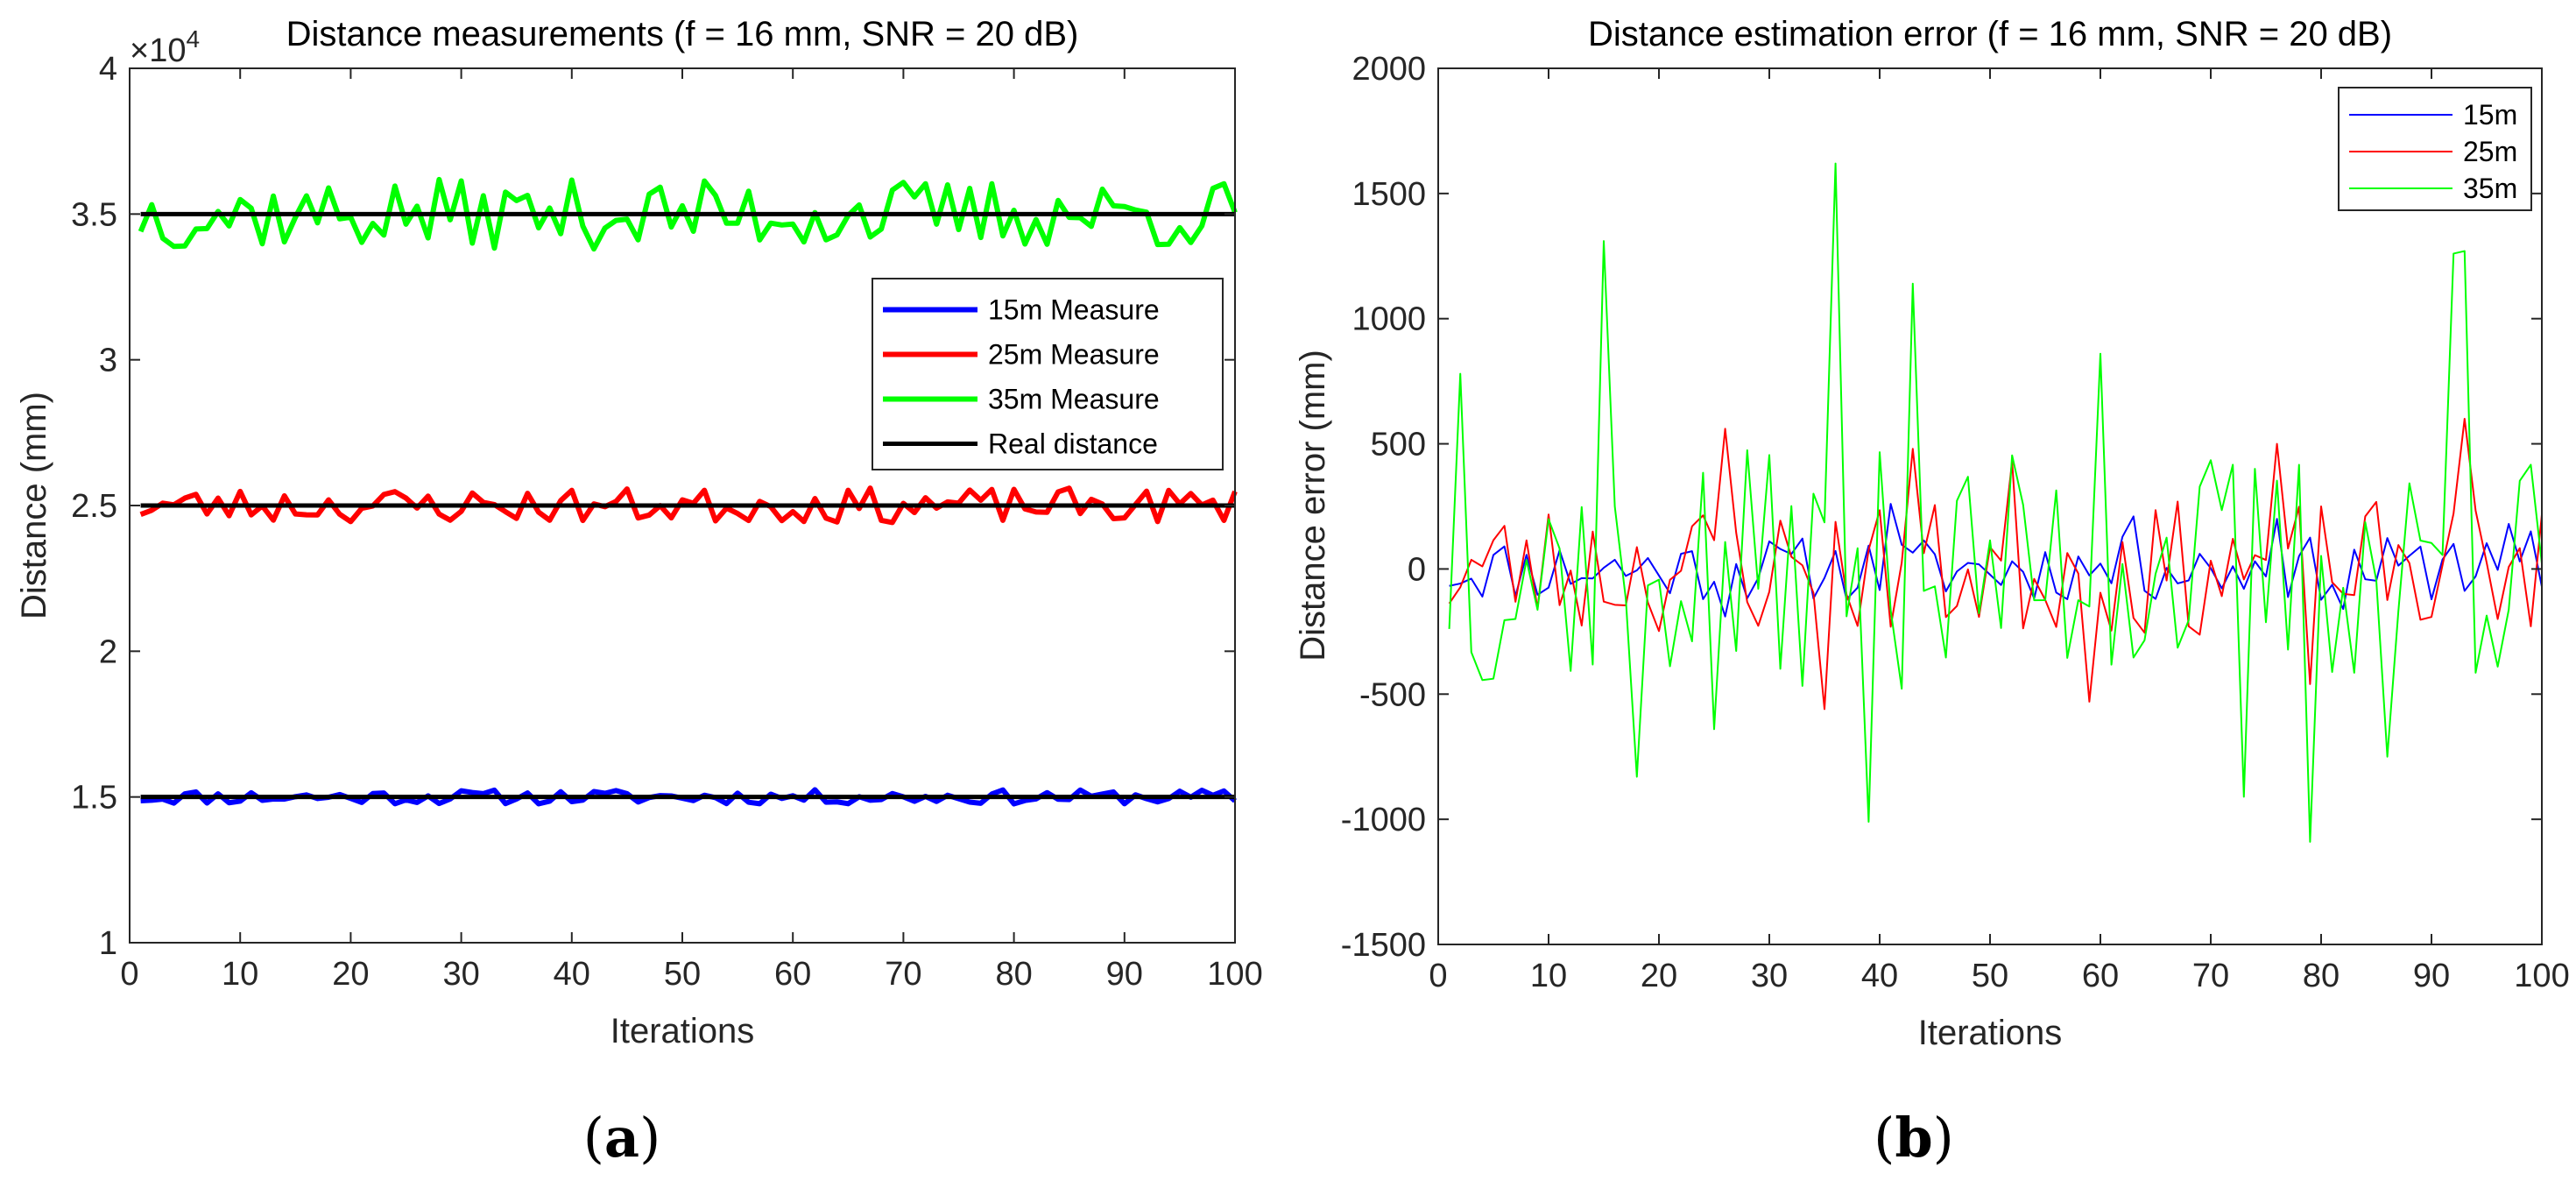 This screenshot has width=2576, height=1181. Describe the element at coordinates (1943, 1138) in the screenshot. I see `caption-b-close: )` at that location.